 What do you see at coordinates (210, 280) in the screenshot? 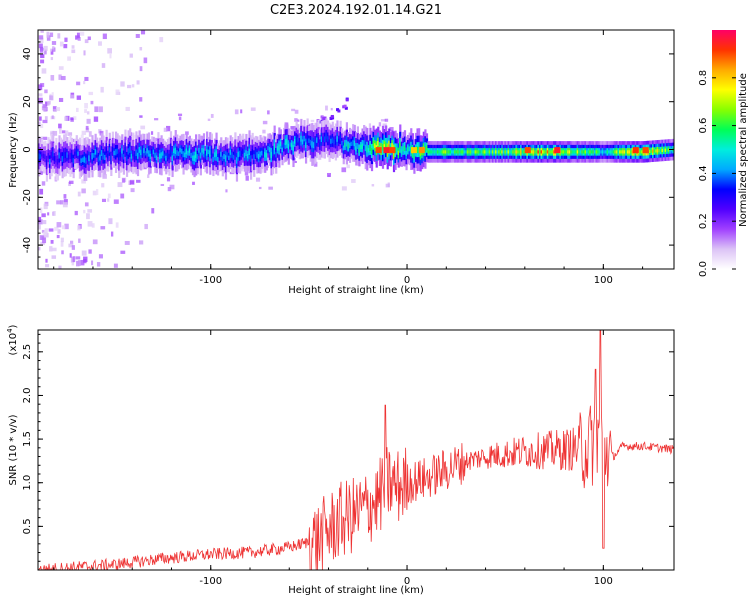
I see `spectrogram-x-tick-label: -100` at bounding box center [210, 280].